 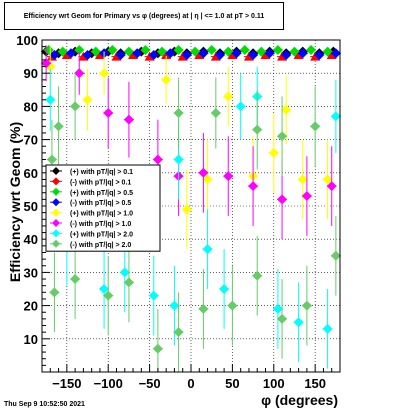 I want to click on x-tick-label: −100, so click(x=108, y=383).